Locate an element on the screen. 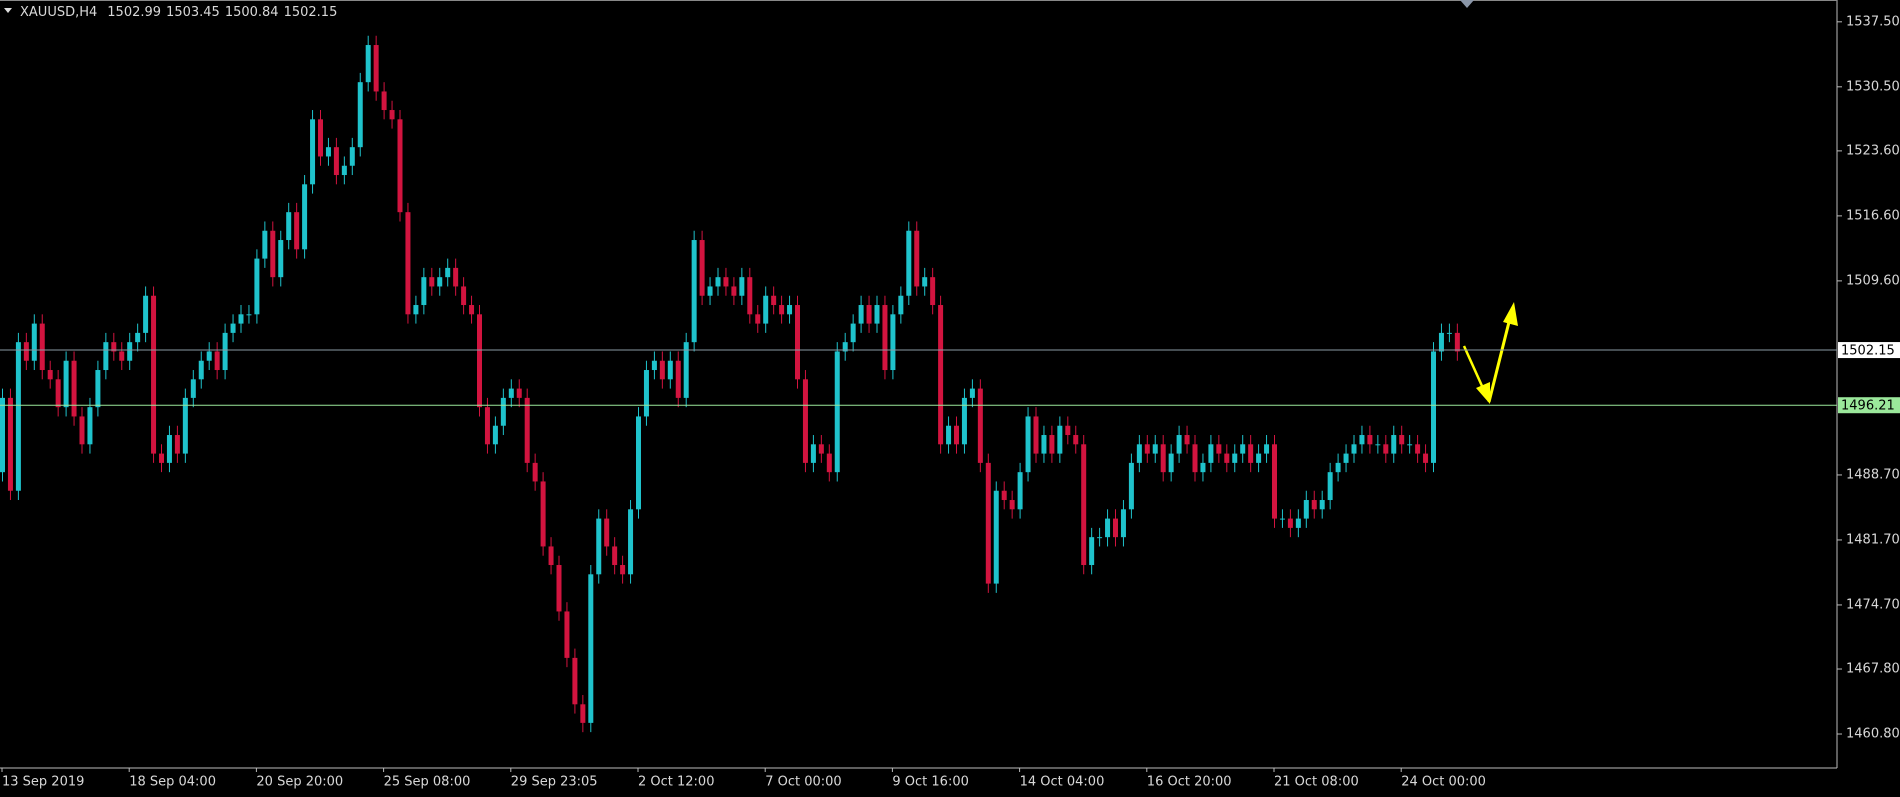  x-tick-label: 25 Sep 08:00 is located at coordinates (427, 782).